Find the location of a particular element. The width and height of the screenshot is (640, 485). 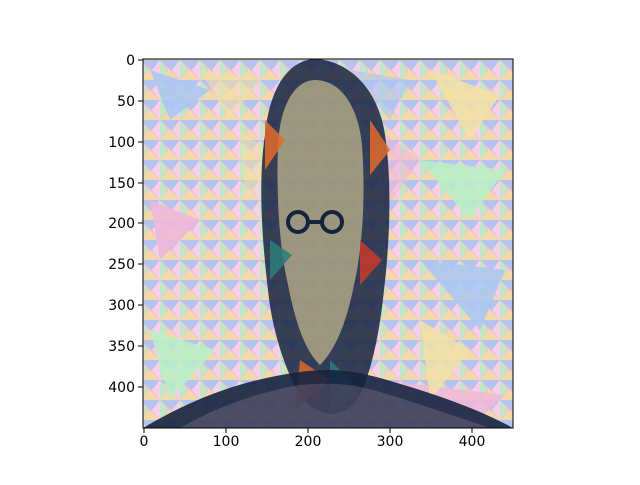

x-tick-label: 200 is located at coordinates (308, 442).